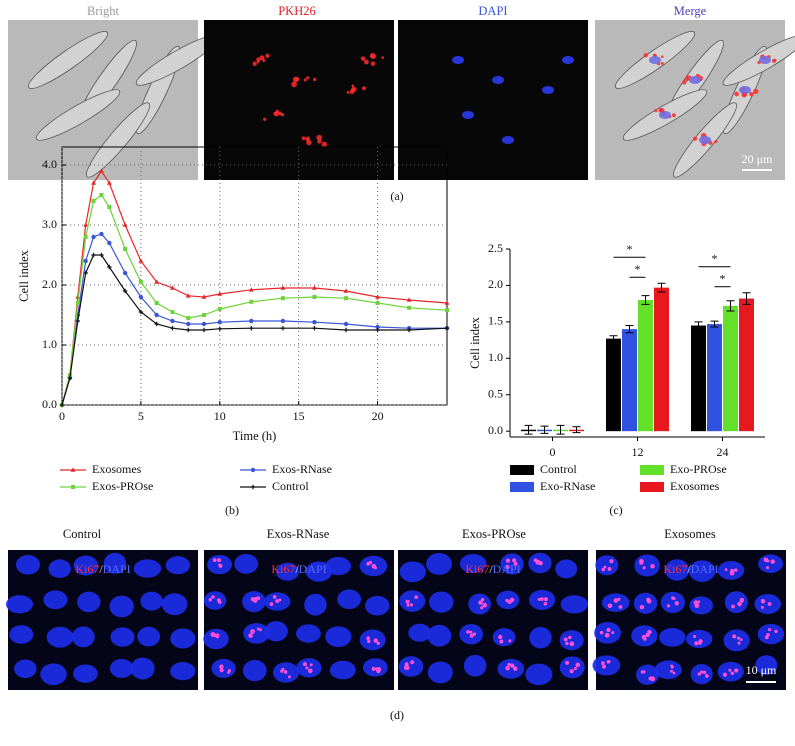  Describe the element at coordinates (102, 569) in the screenshot. I see `stain-label: Ki67/DAPI` at that location.